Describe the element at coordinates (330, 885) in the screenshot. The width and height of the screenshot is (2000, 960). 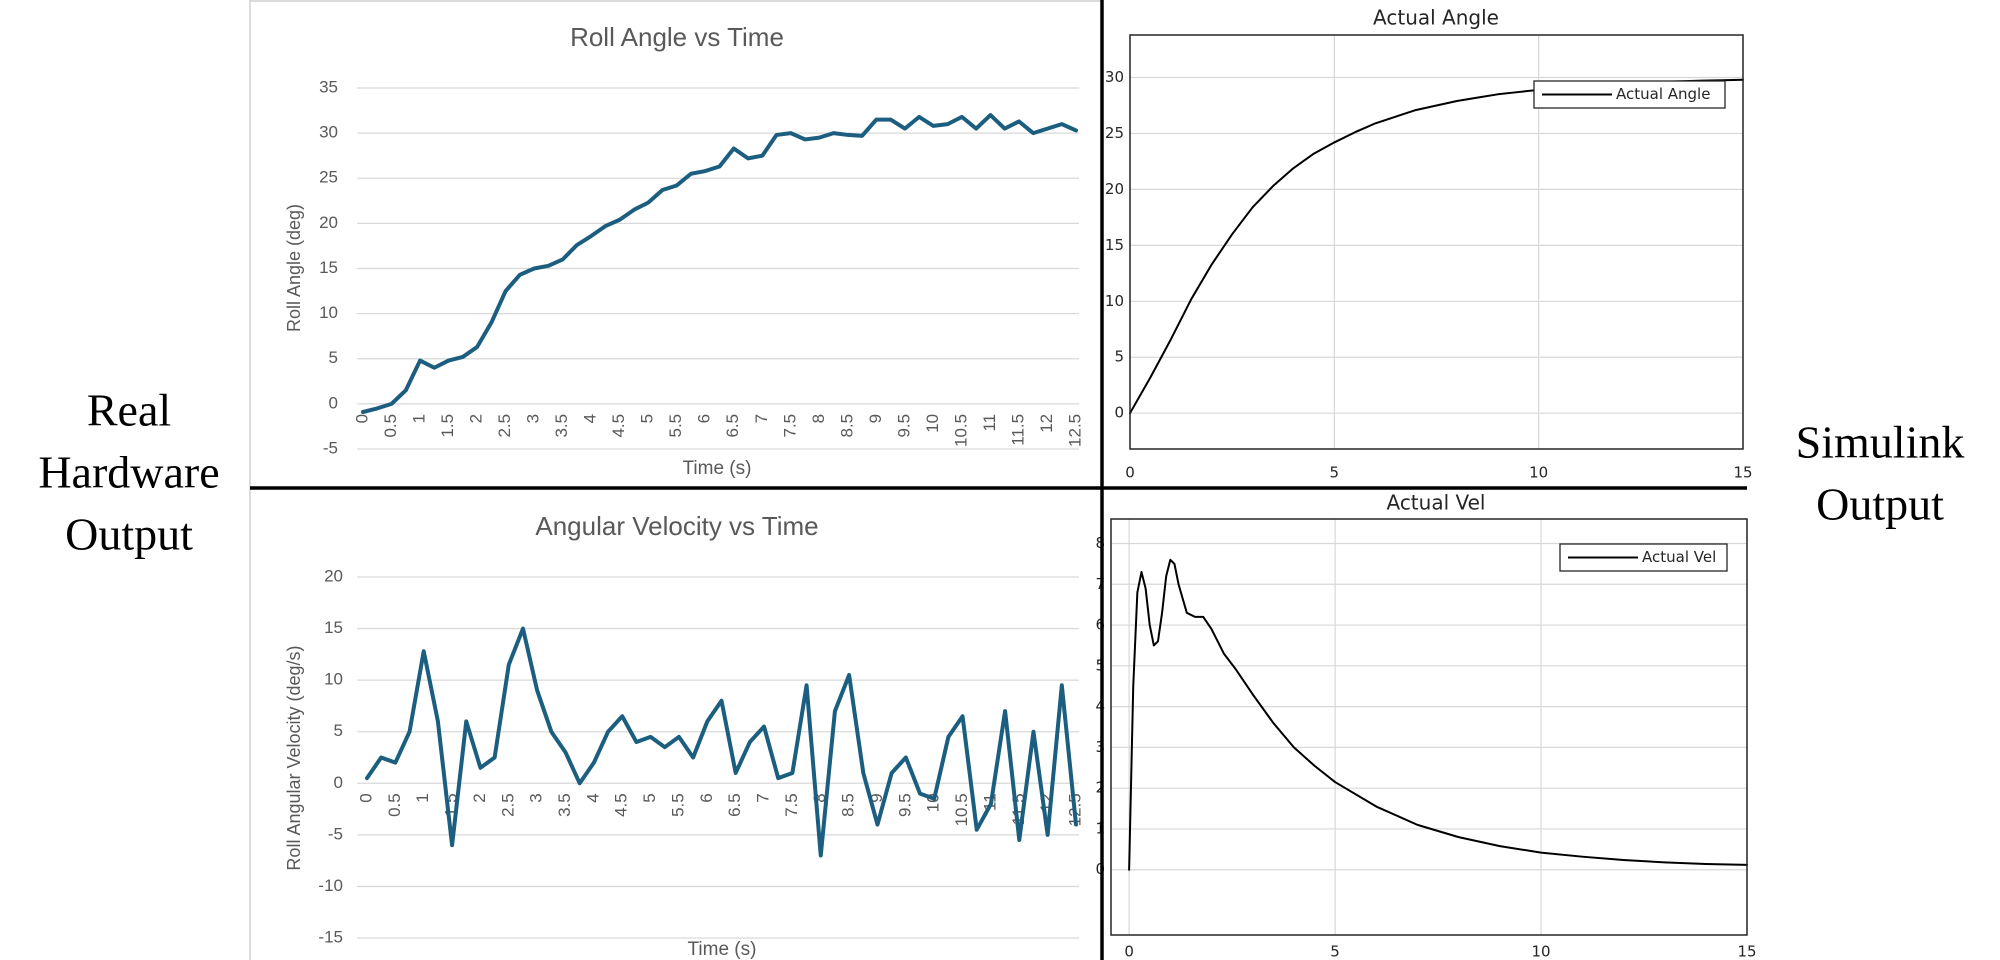
I see `y-tick-label: -10` at that location.